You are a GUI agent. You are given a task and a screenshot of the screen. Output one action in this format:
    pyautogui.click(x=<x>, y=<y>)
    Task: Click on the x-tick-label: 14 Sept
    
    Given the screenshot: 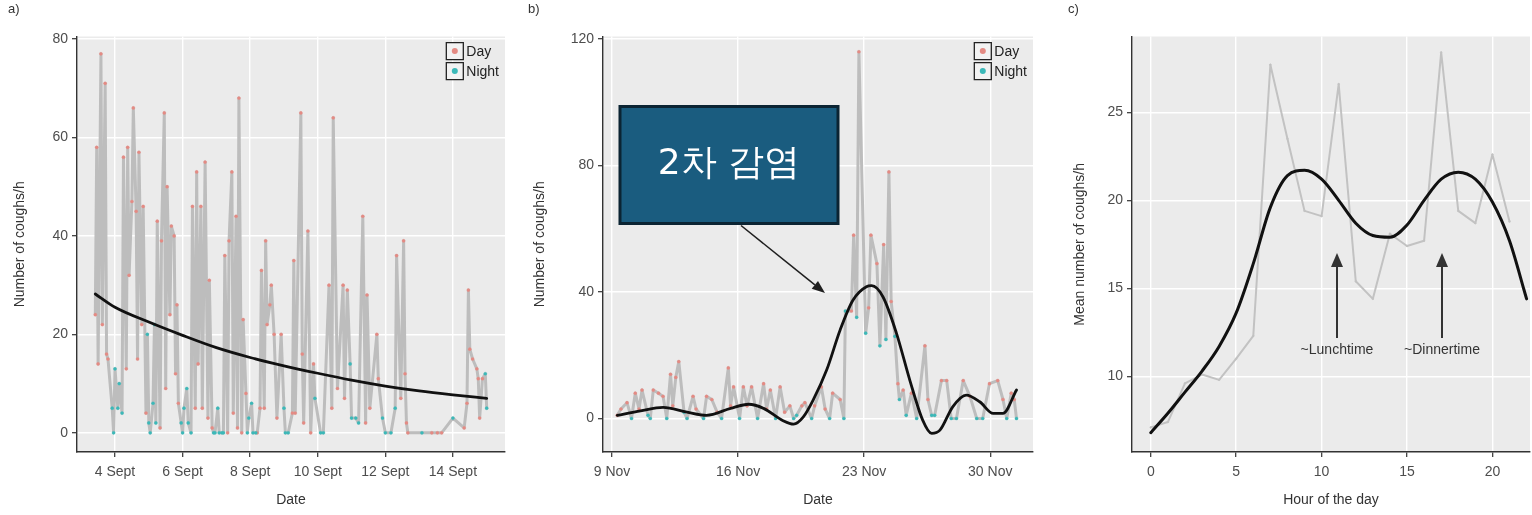 What is the action you would take?
    pyautogui.click(x=453, y=471)
    